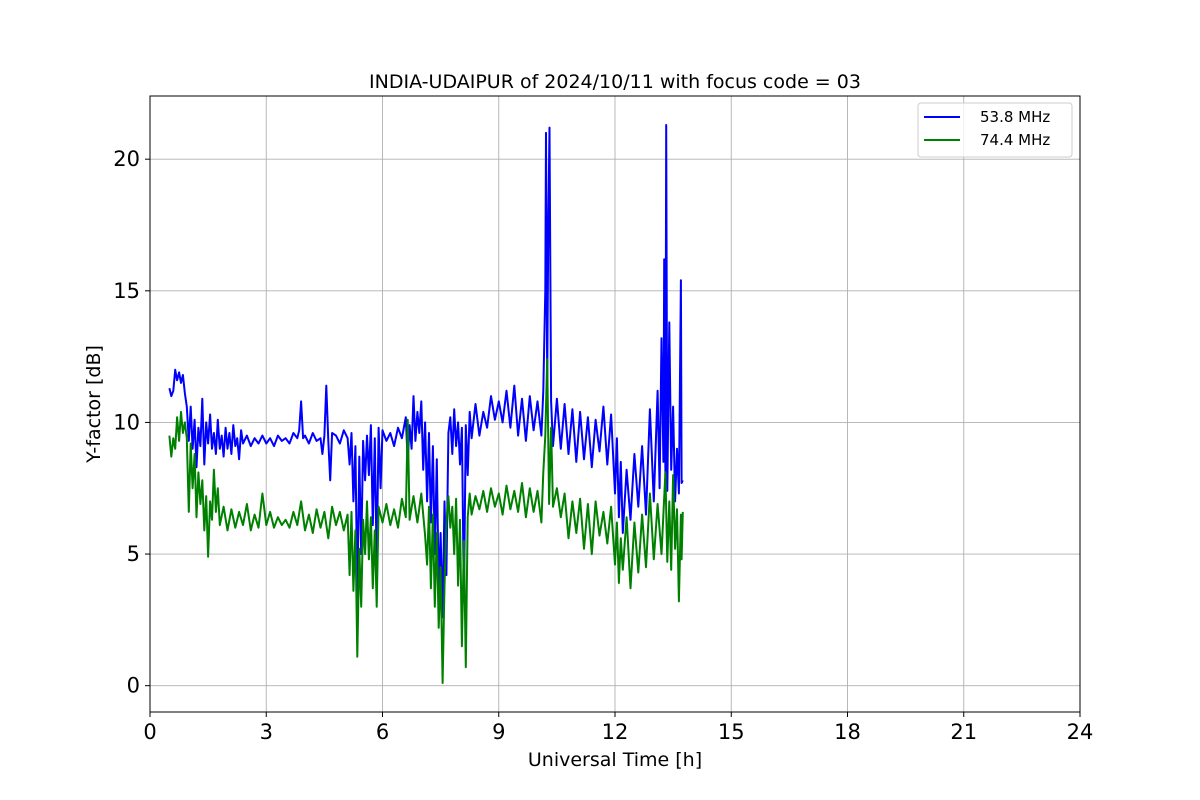 The width and height of the screenshot is (1200, 800). Describe the element at coordinates (94, 404) in the screenshot. I see `y-axis-label: Y-factor [dB]` at that location.